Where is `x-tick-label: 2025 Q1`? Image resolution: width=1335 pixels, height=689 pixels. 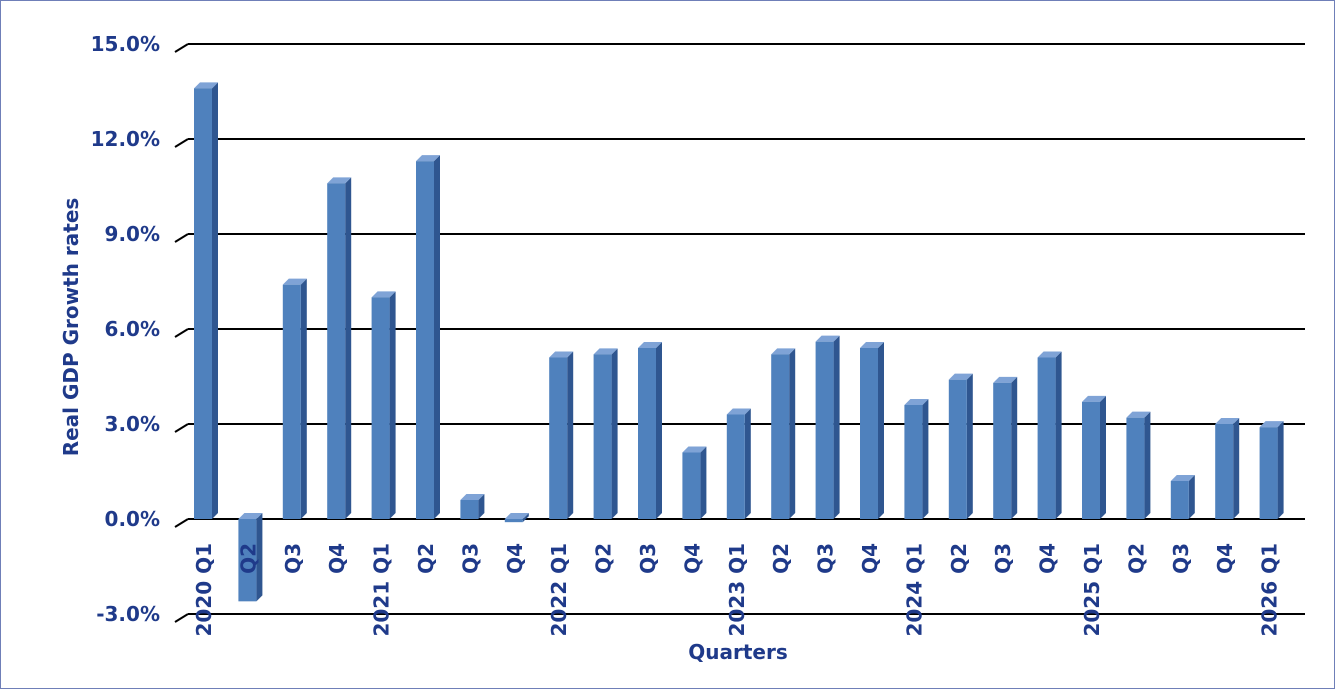
x-tick-label: 2025 Q1 is located at coordinates (1092, 590).